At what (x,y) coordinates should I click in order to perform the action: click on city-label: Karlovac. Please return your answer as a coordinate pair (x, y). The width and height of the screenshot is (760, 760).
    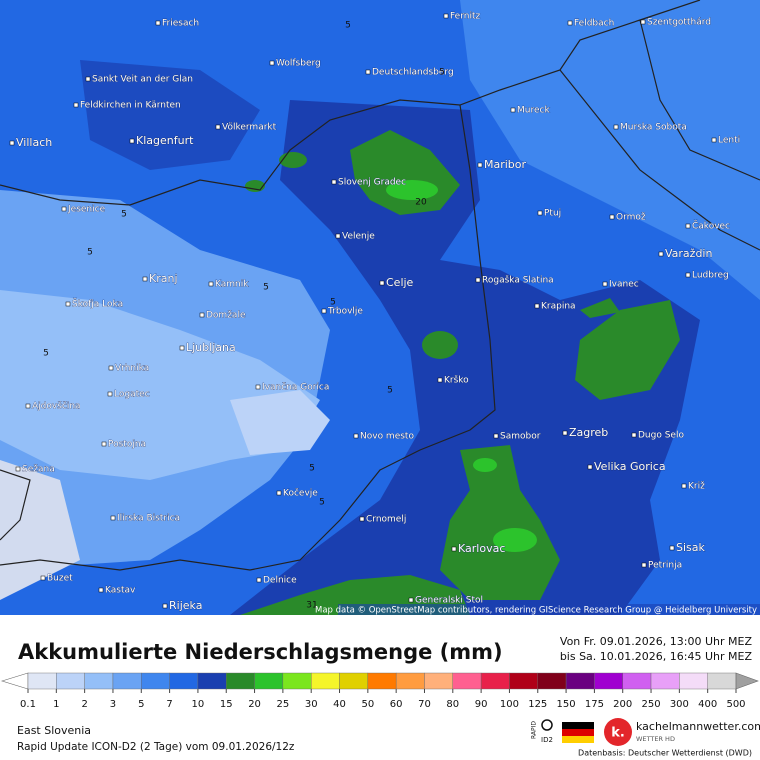
    Looking at the image, I should click on (481, 548).